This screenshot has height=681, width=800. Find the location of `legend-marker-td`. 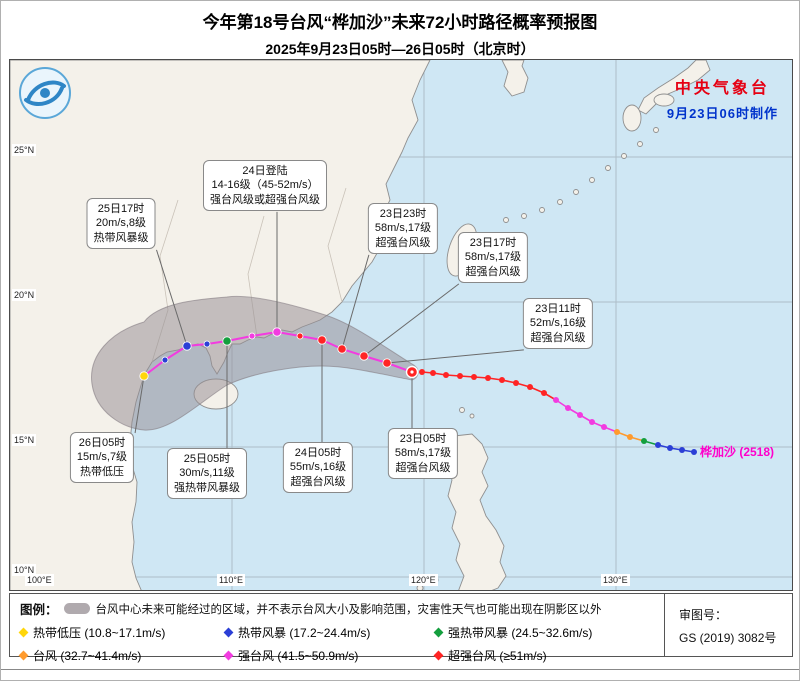

legend-marker-td is located at coordinates (23, 632).